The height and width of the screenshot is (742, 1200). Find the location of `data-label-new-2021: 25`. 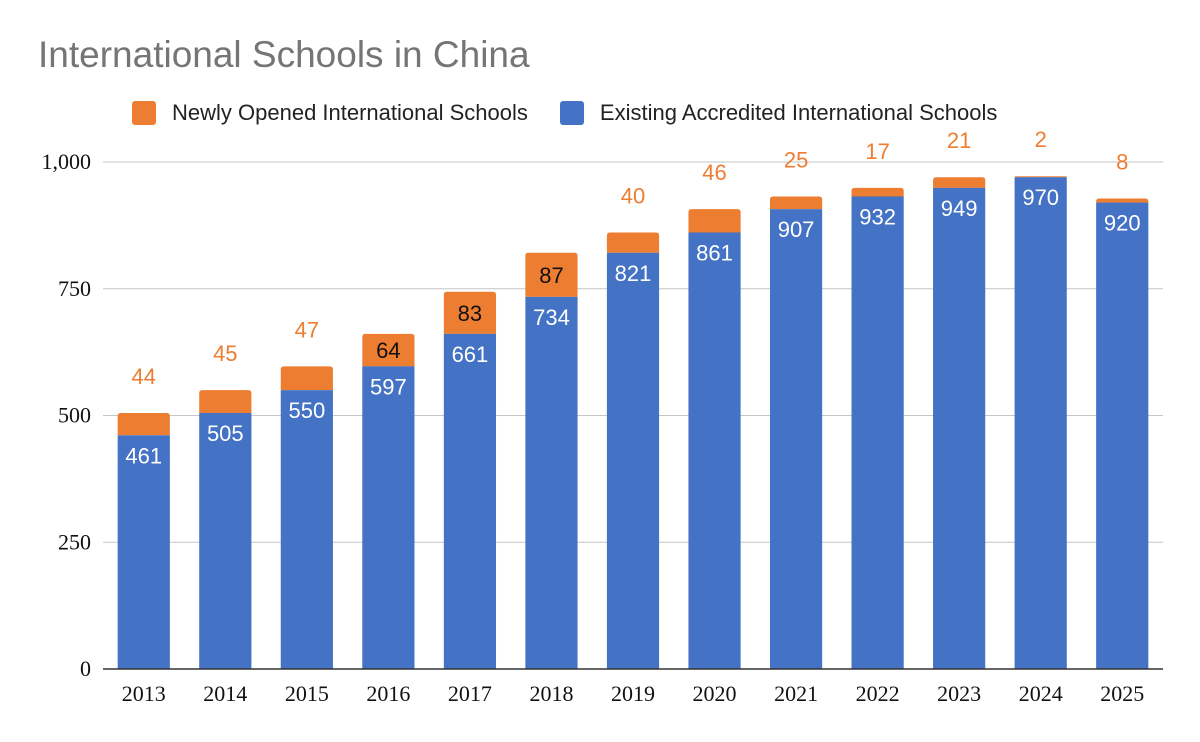

data-label-new-2021: 25 is located at coordinates (796, 159).